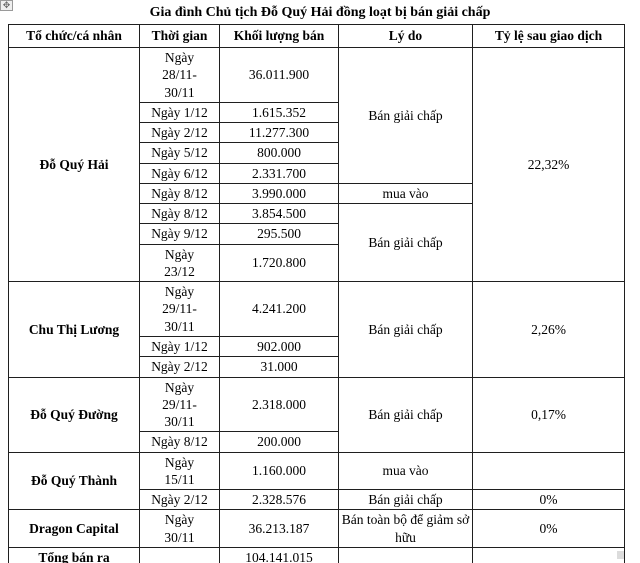 Image resolution: width=640 pixels, height=563 pixels. I want to click on table-row: Ngày 5/12 800.000, so click(317, 153).